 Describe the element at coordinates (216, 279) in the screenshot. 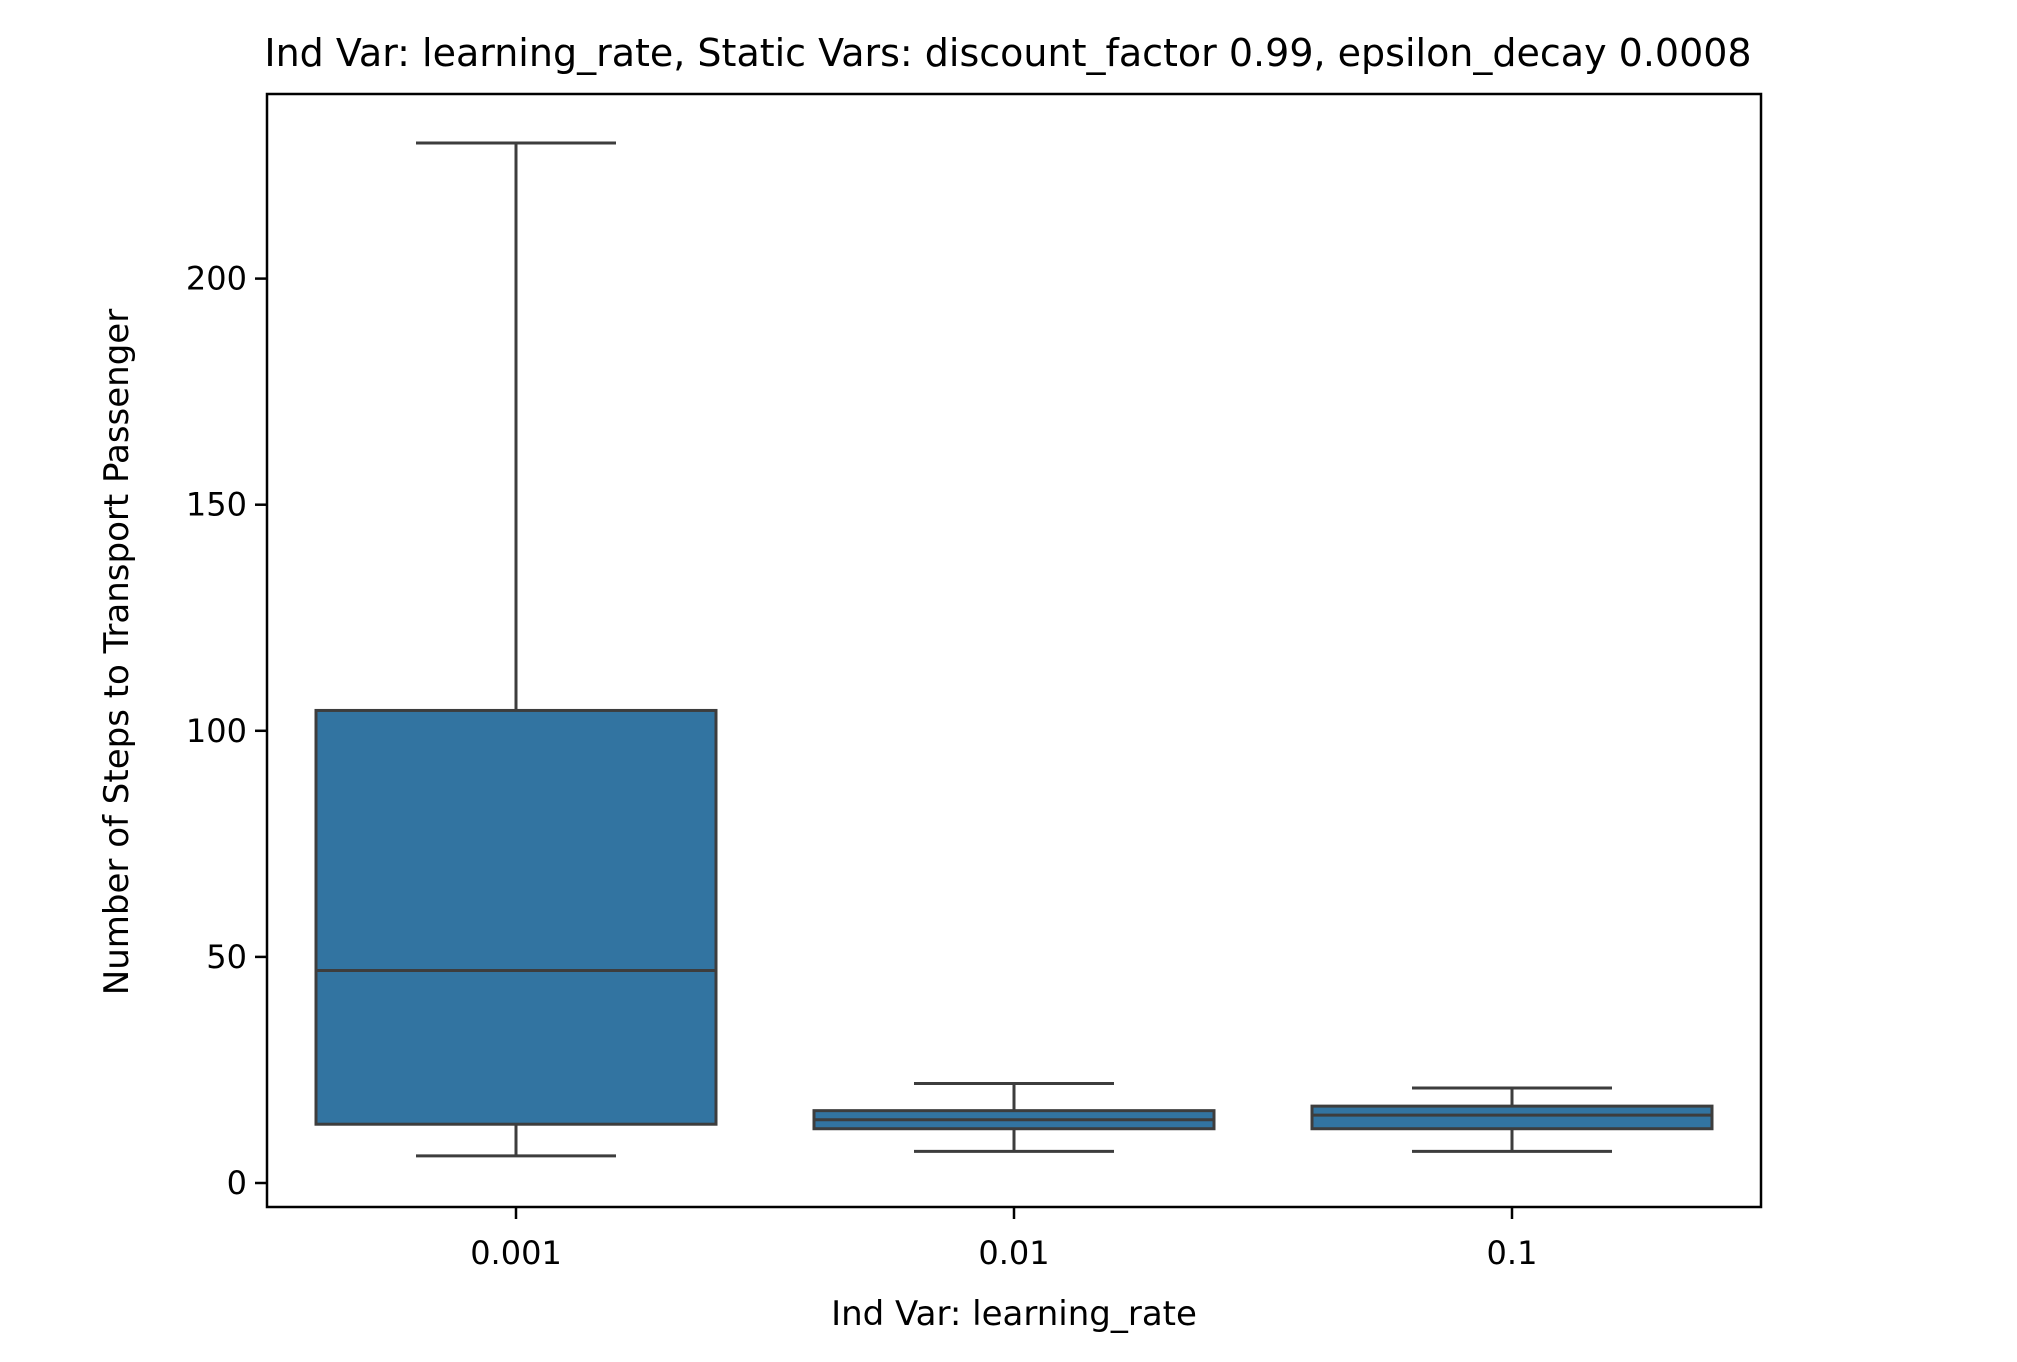

I see `y-tick-label: 200` at that location.